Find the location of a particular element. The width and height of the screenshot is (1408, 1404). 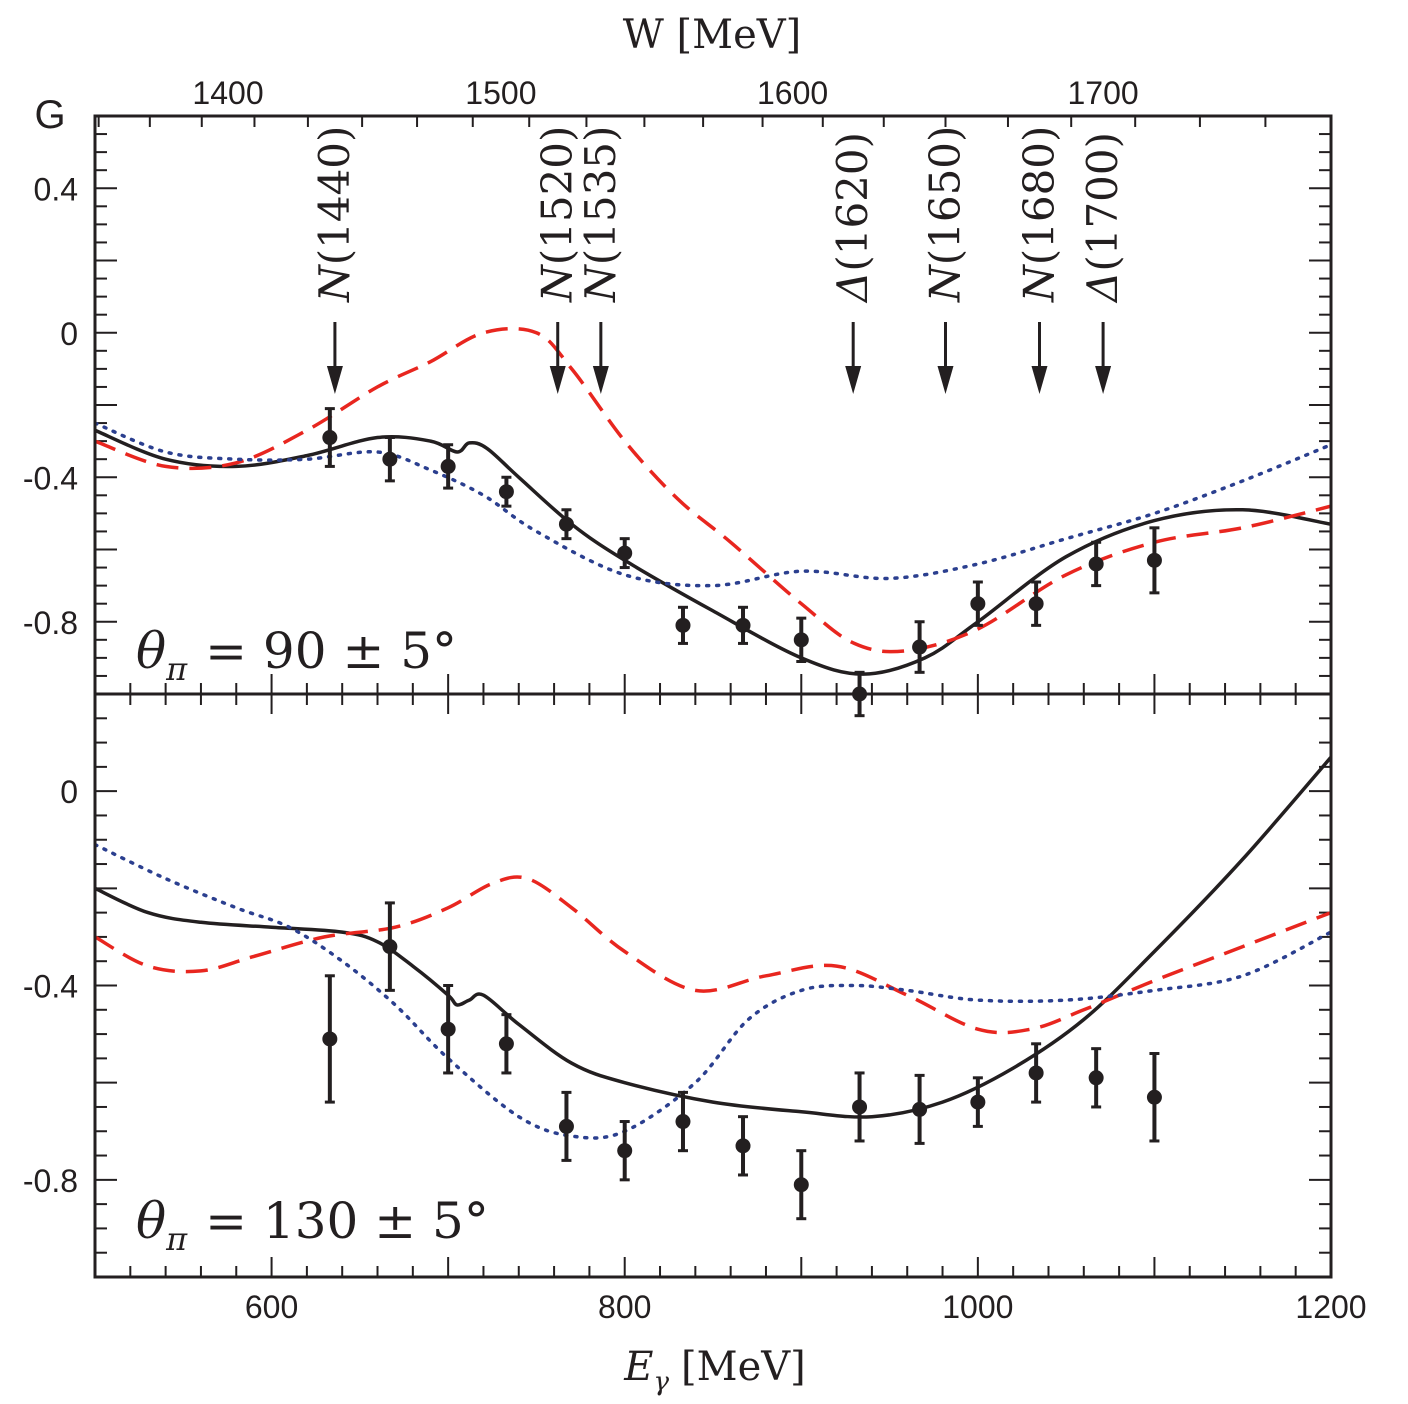

resonance-label: N(1650) is located at coordinates (944, 214).